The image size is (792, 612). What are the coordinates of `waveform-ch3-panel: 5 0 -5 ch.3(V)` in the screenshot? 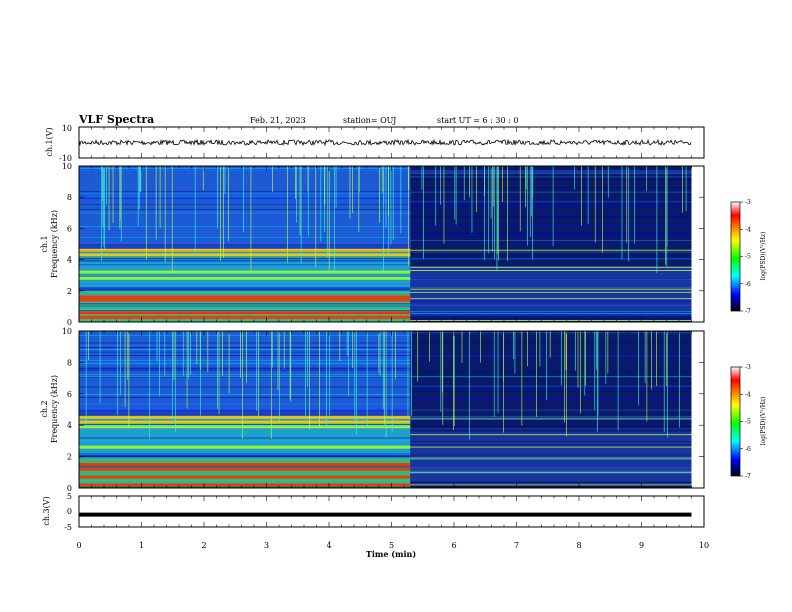 It's located at (373, 512).